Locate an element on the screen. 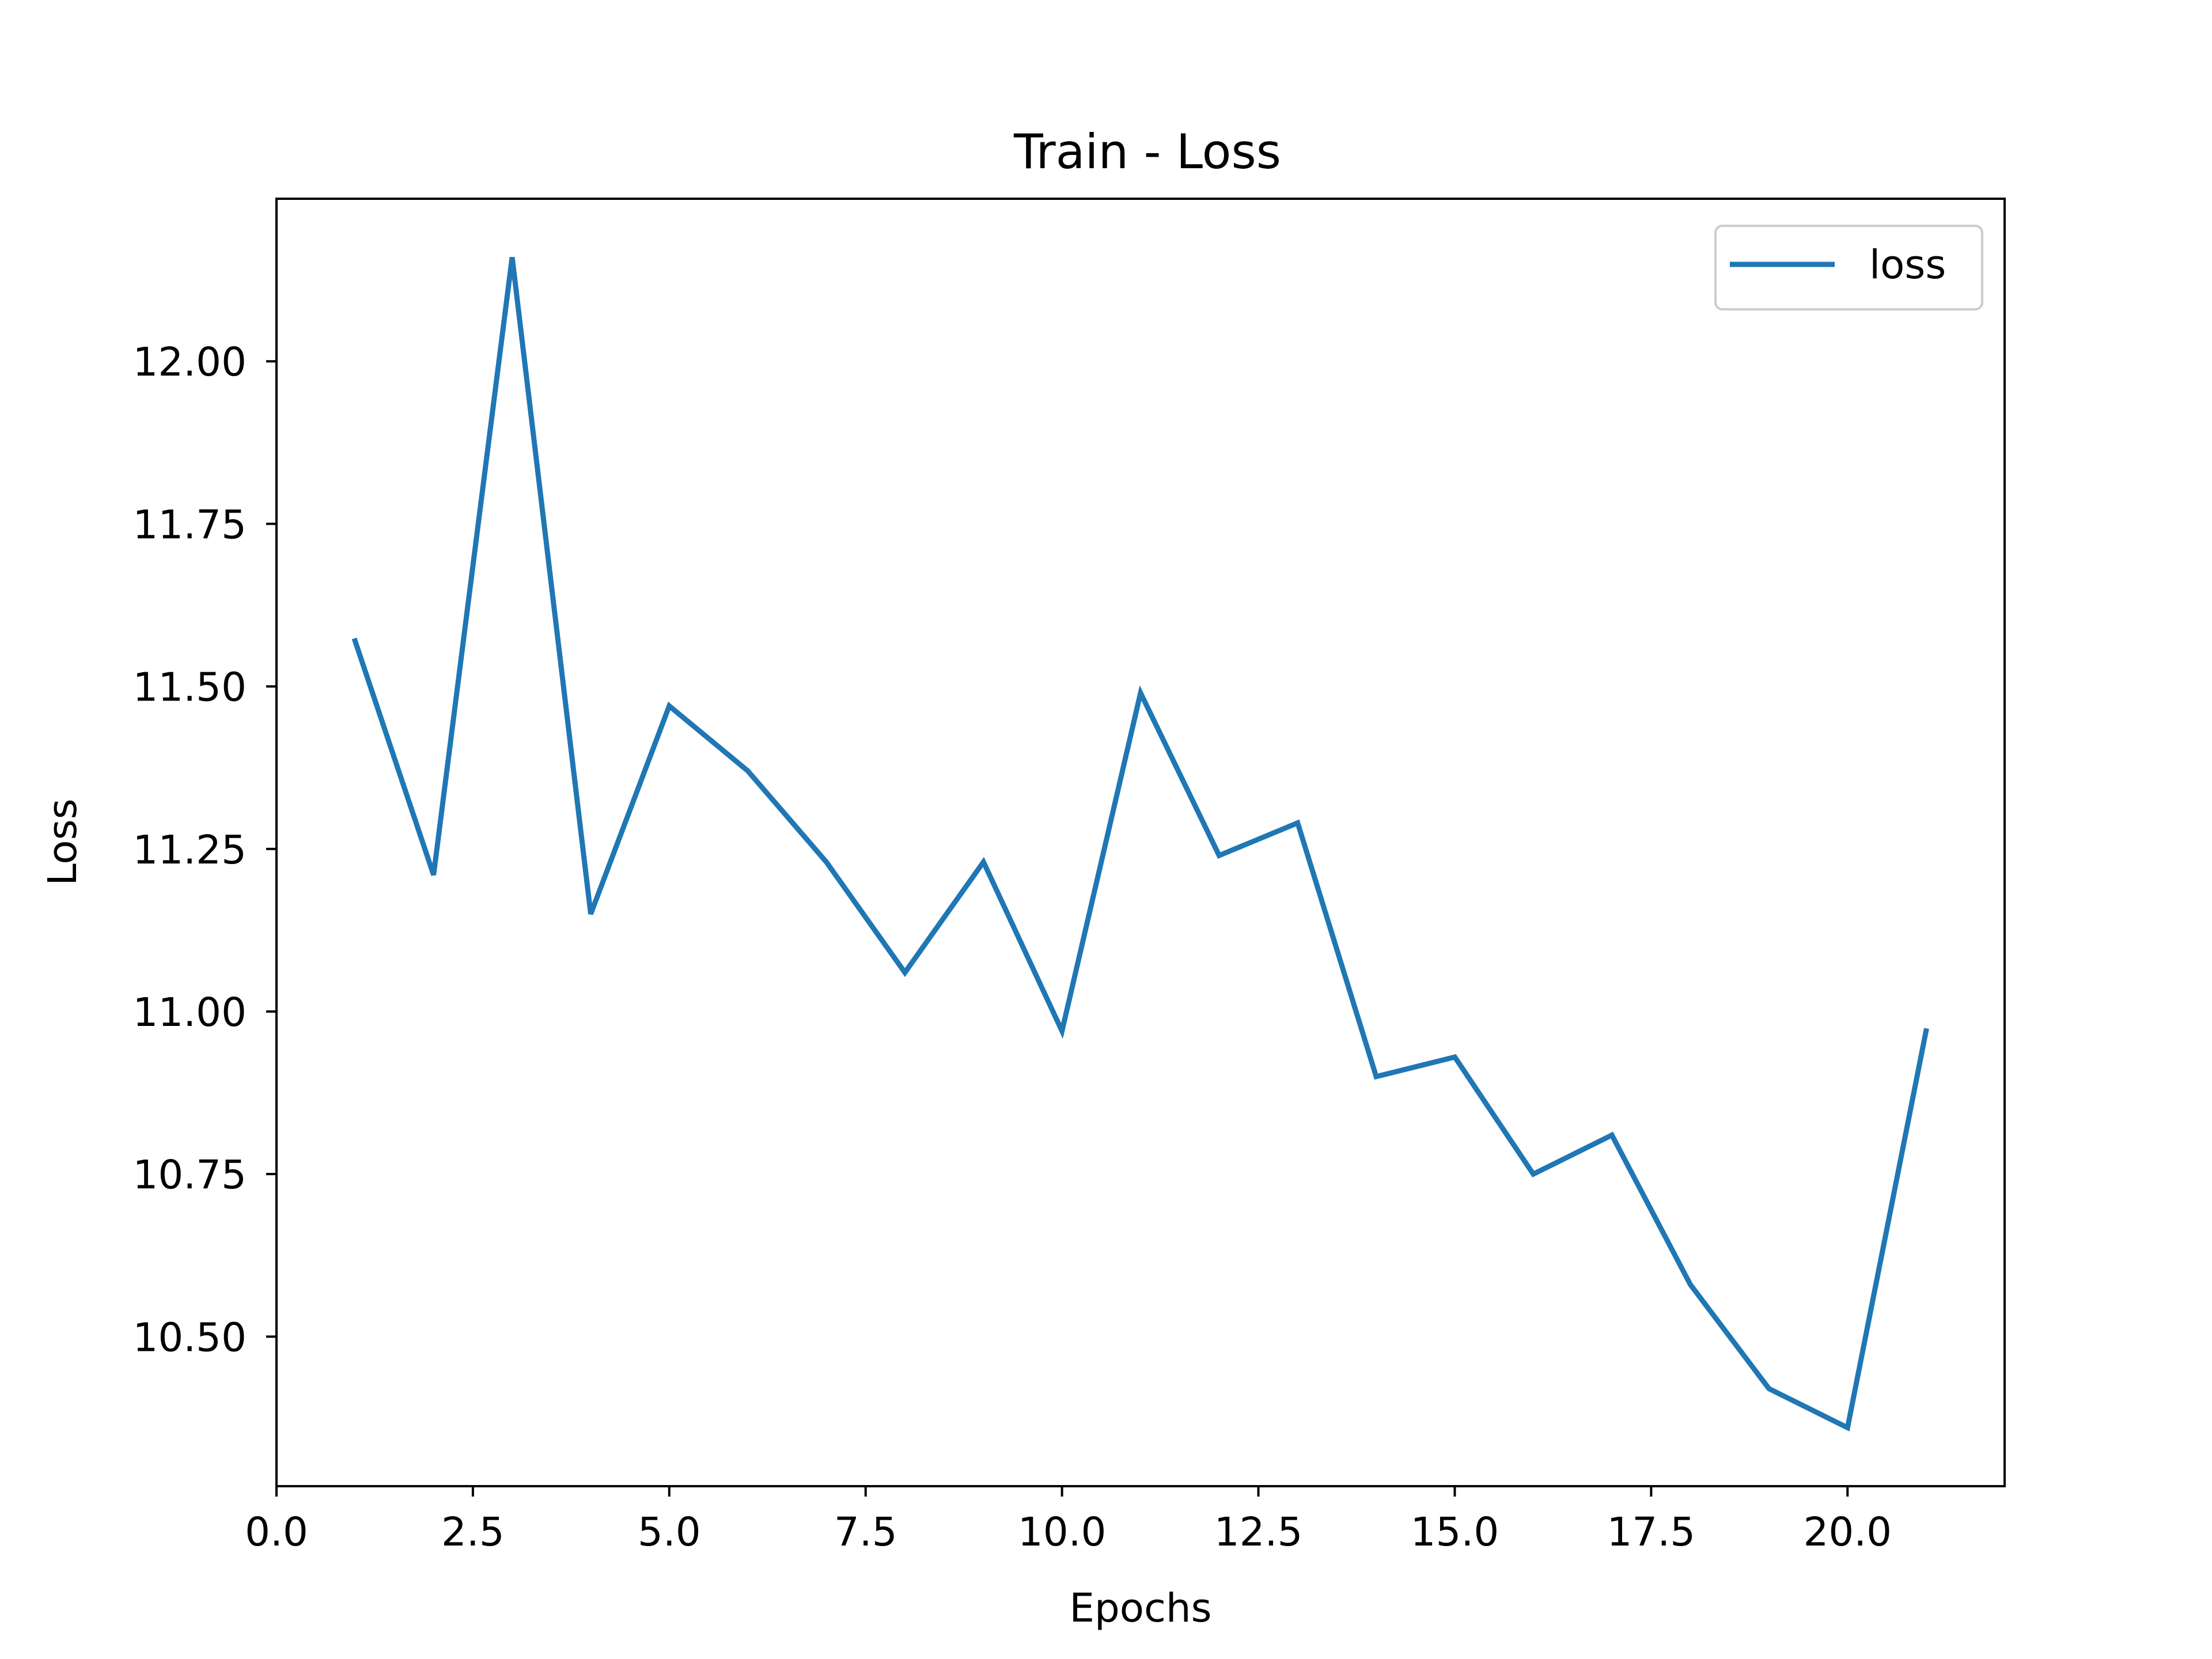 This screenshot has width=2212, height=1659. x-tick-label: 17.5 is located at coordinates (1651, 1532).